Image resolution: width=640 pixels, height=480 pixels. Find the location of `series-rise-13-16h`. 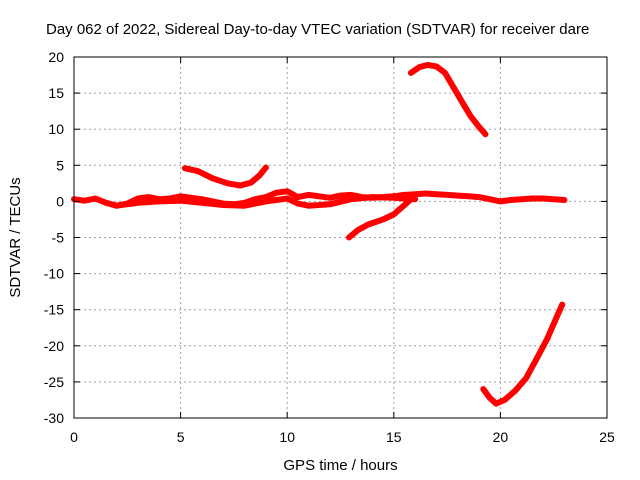

series-rise-13-16h is located at coordinates (382, 216).